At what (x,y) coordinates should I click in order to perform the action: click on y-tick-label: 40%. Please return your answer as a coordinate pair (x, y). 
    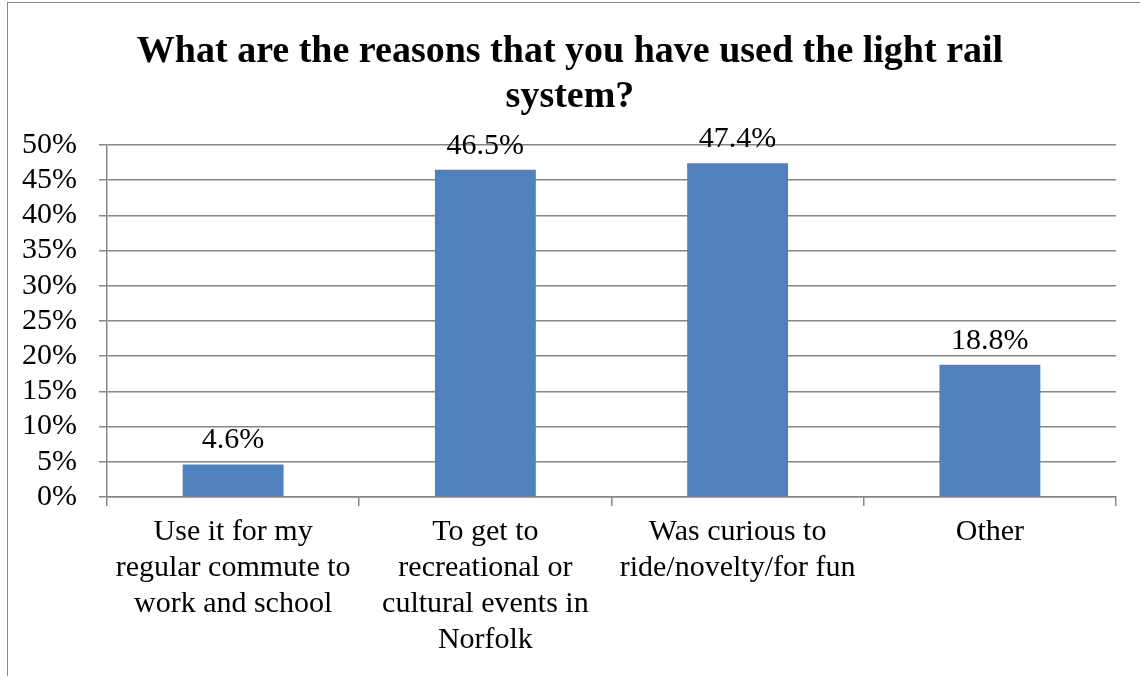
    Looking at the image, I should click on (49, 213).